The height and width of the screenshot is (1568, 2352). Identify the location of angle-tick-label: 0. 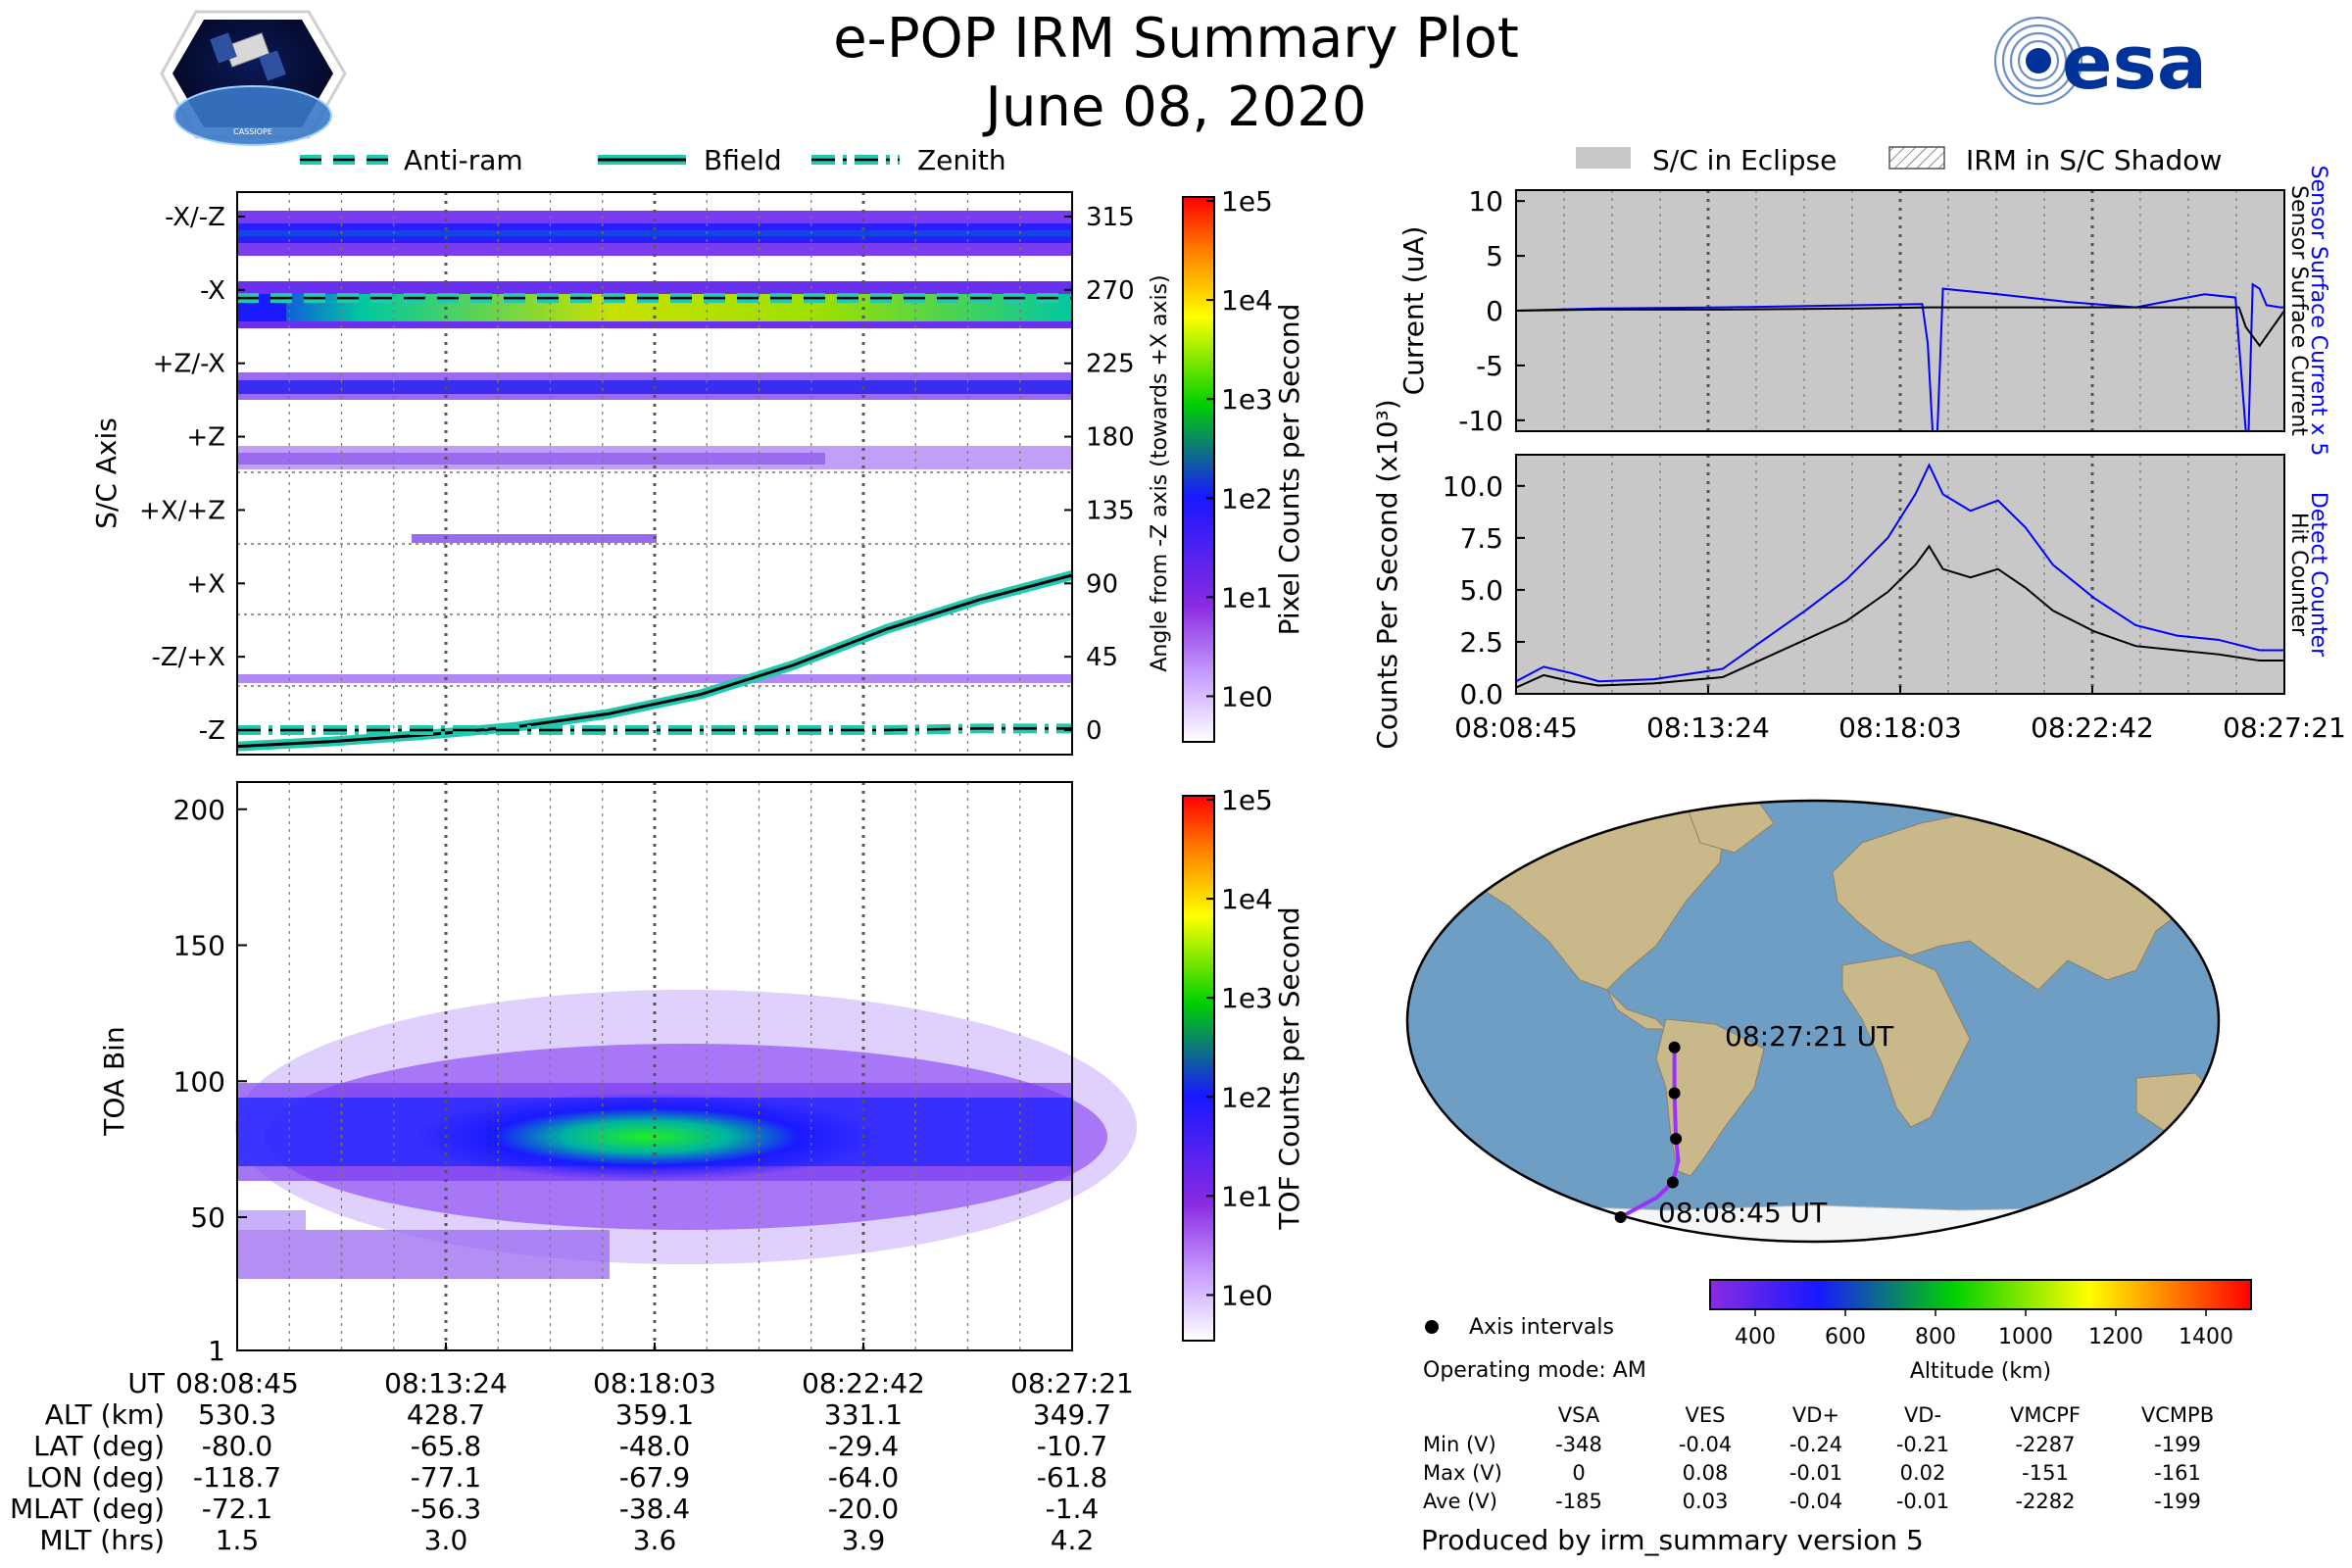
(1094, 731).